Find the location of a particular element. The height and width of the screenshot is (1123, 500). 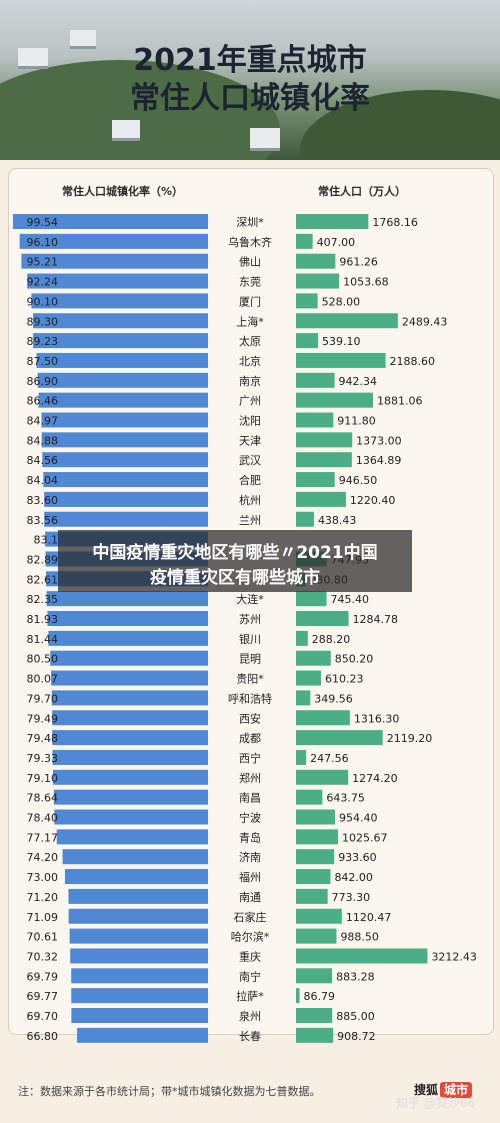

right-bar-label: 1120.47 is located at coordinates (369, 917).